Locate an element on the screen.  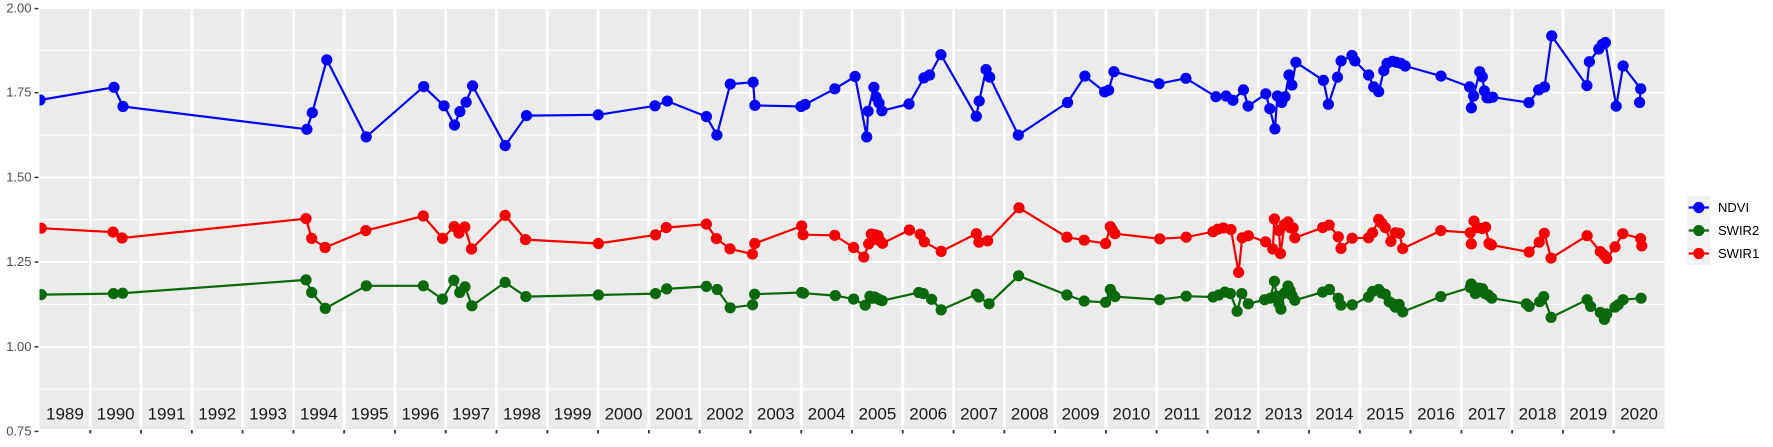
svg-text: 2005 is located at coordinates (877, 414).